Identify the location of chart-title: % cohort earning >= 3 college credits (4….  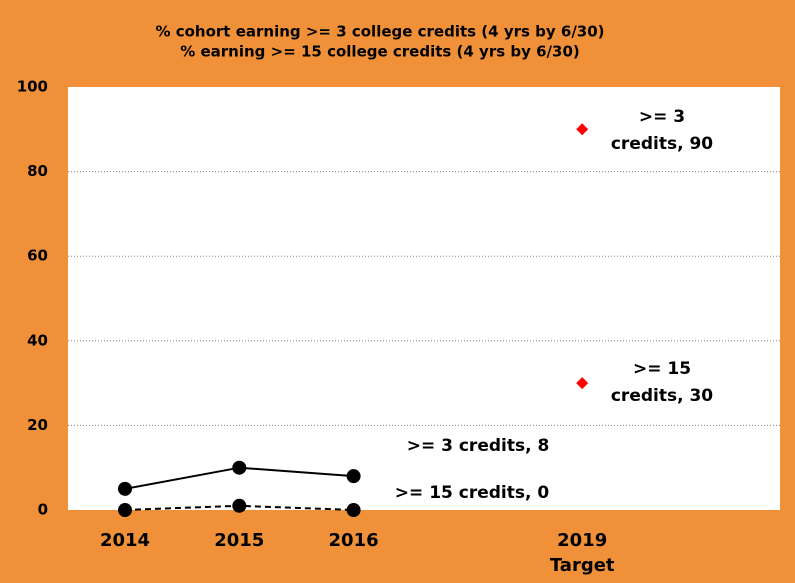
(379, 32).